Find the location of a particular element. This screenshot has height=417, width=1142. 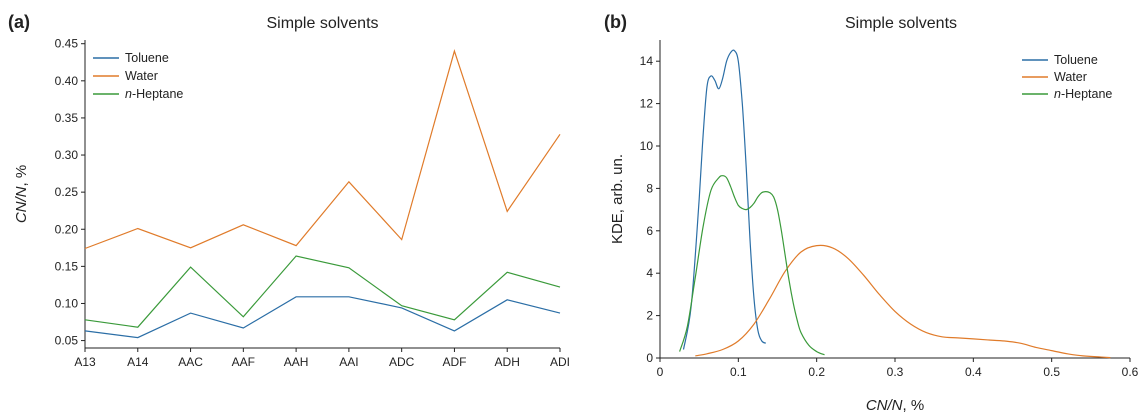

y-tick-label-b: 0 is located at coordinates (649, 358).